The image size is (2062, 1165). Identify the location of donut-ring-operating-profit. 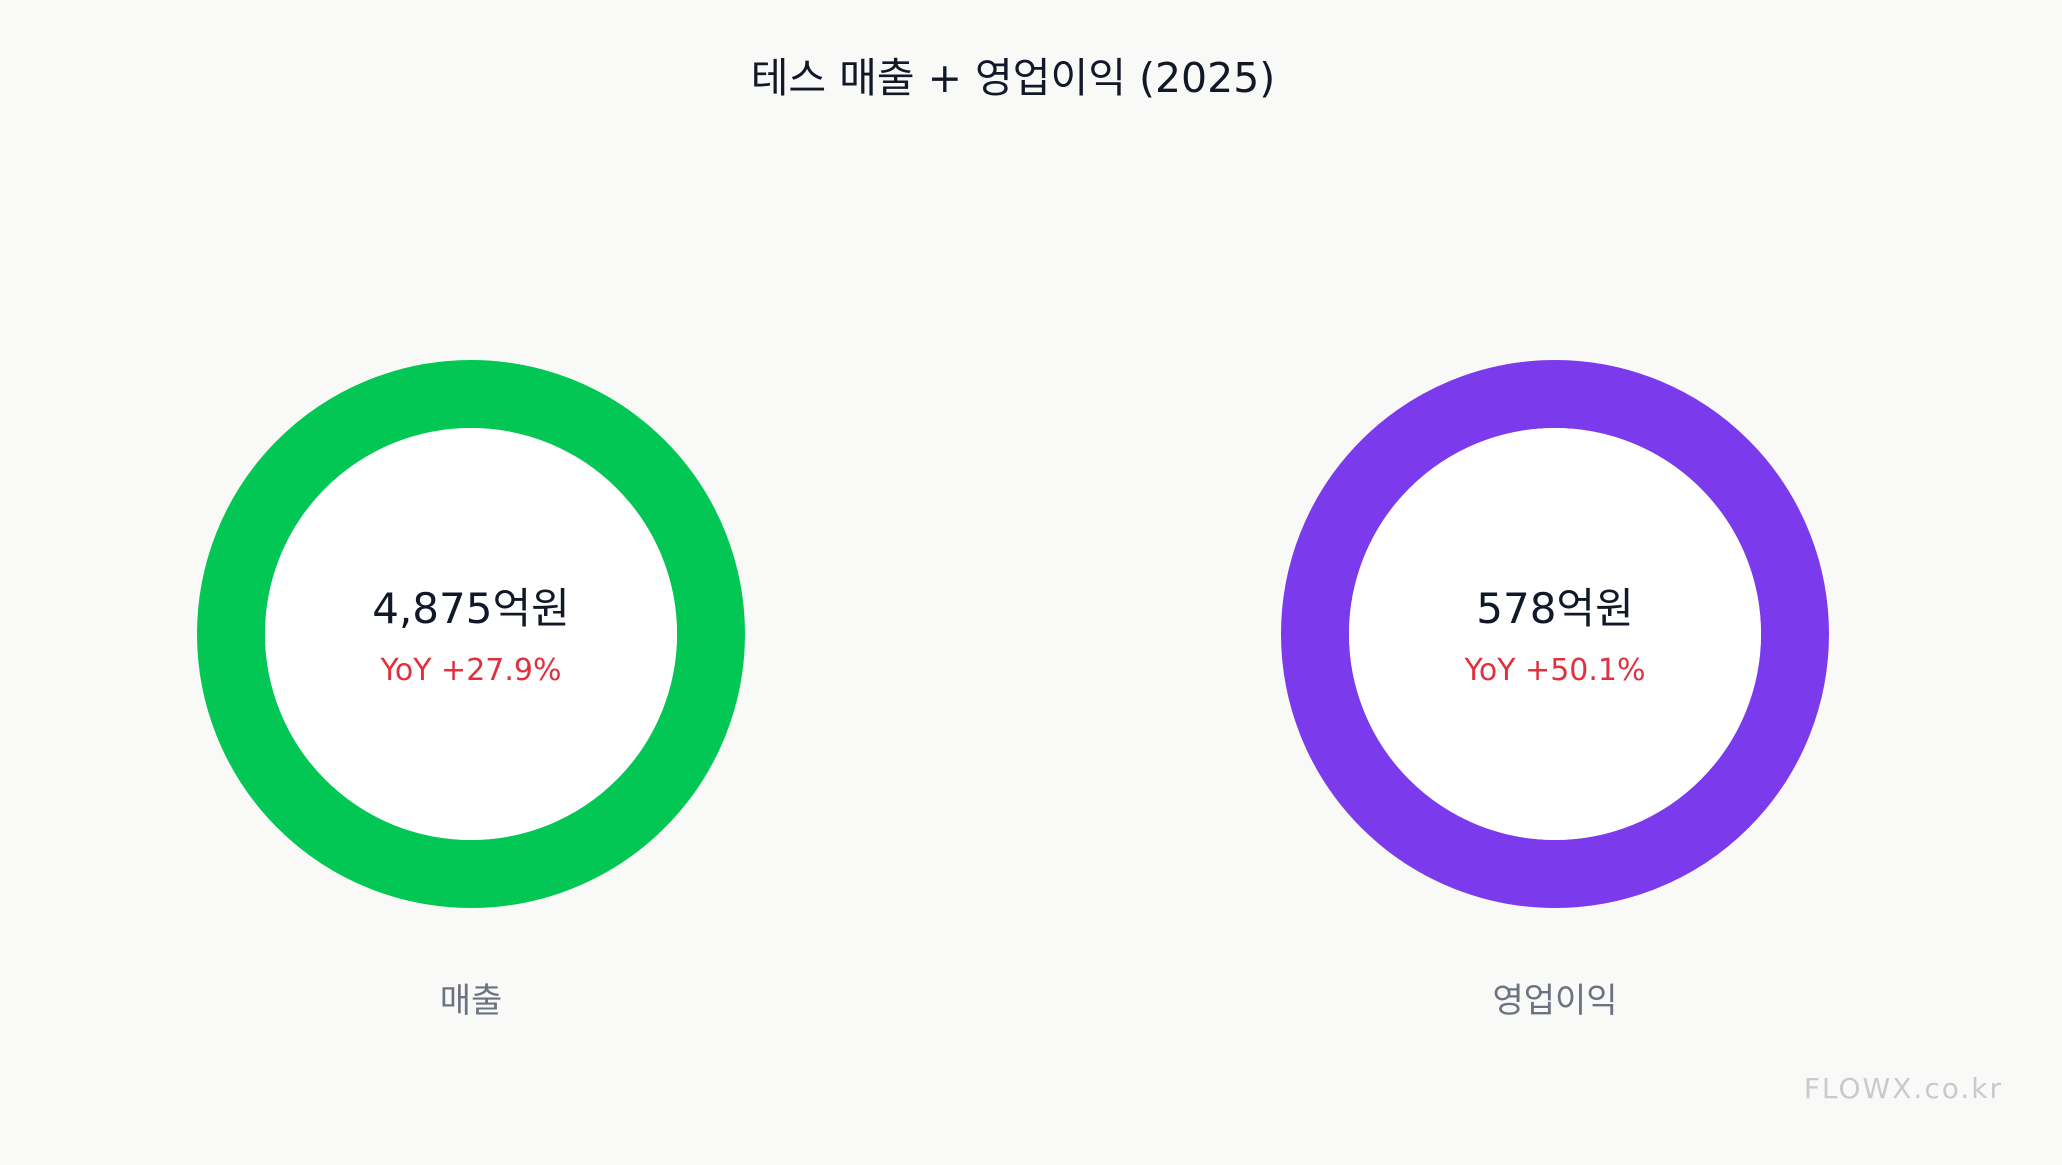
(1555, 634).